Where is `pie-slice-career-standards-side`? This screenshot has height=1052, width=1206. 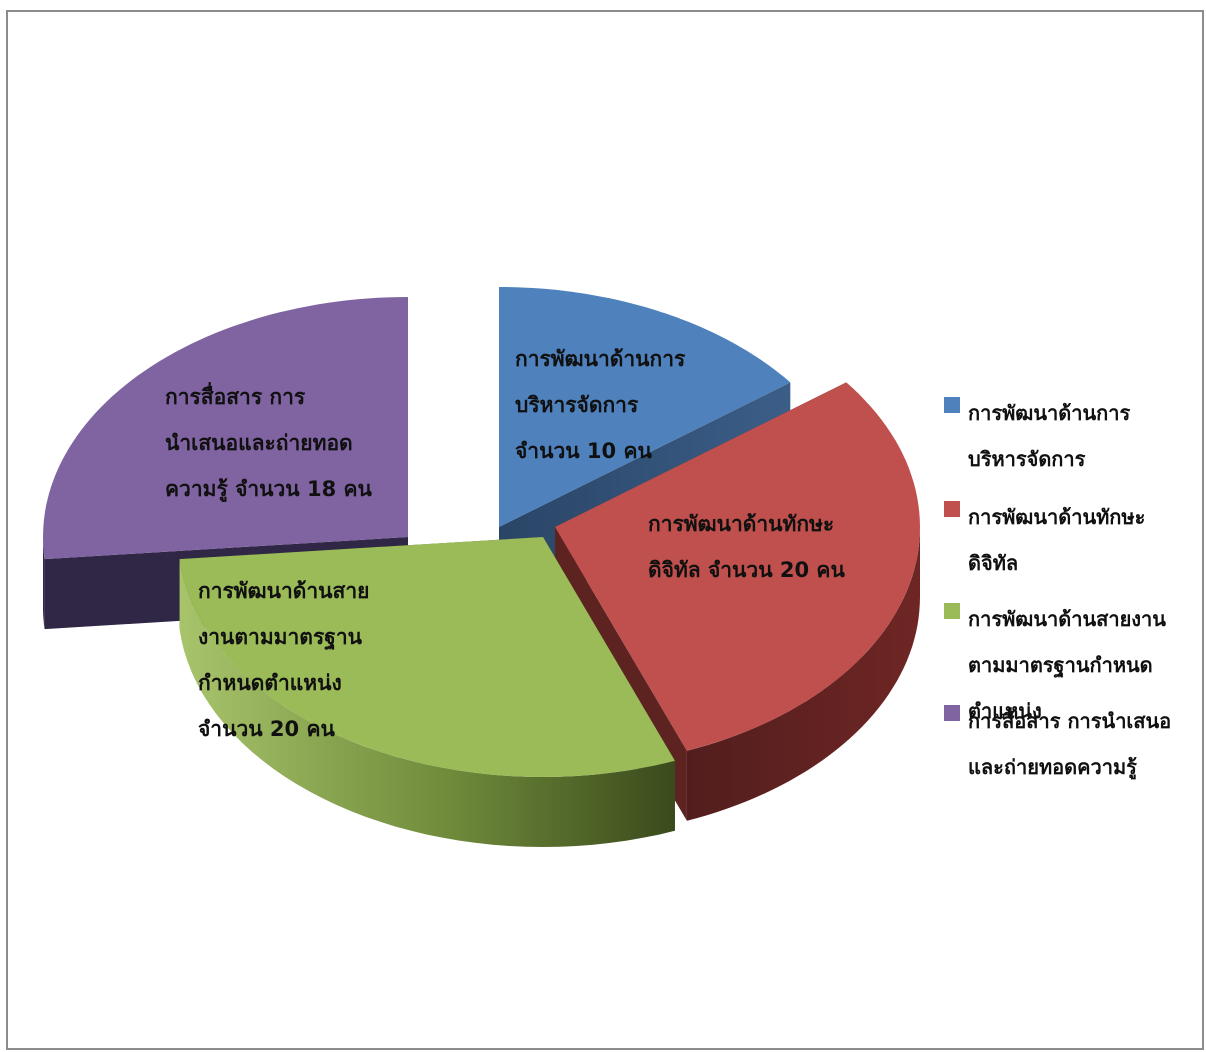
pie-slice-career-standards-side is located at coordinates (427, 703).